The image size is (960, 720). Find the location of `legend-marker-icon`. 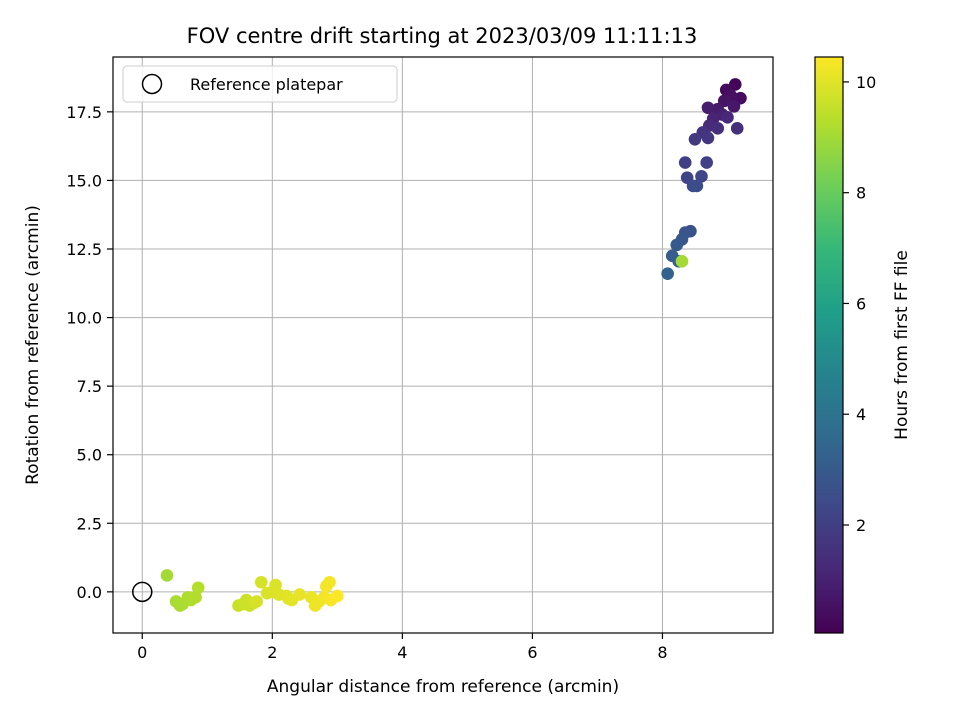

legend-marker-icon is located at coordinates (152, 84).